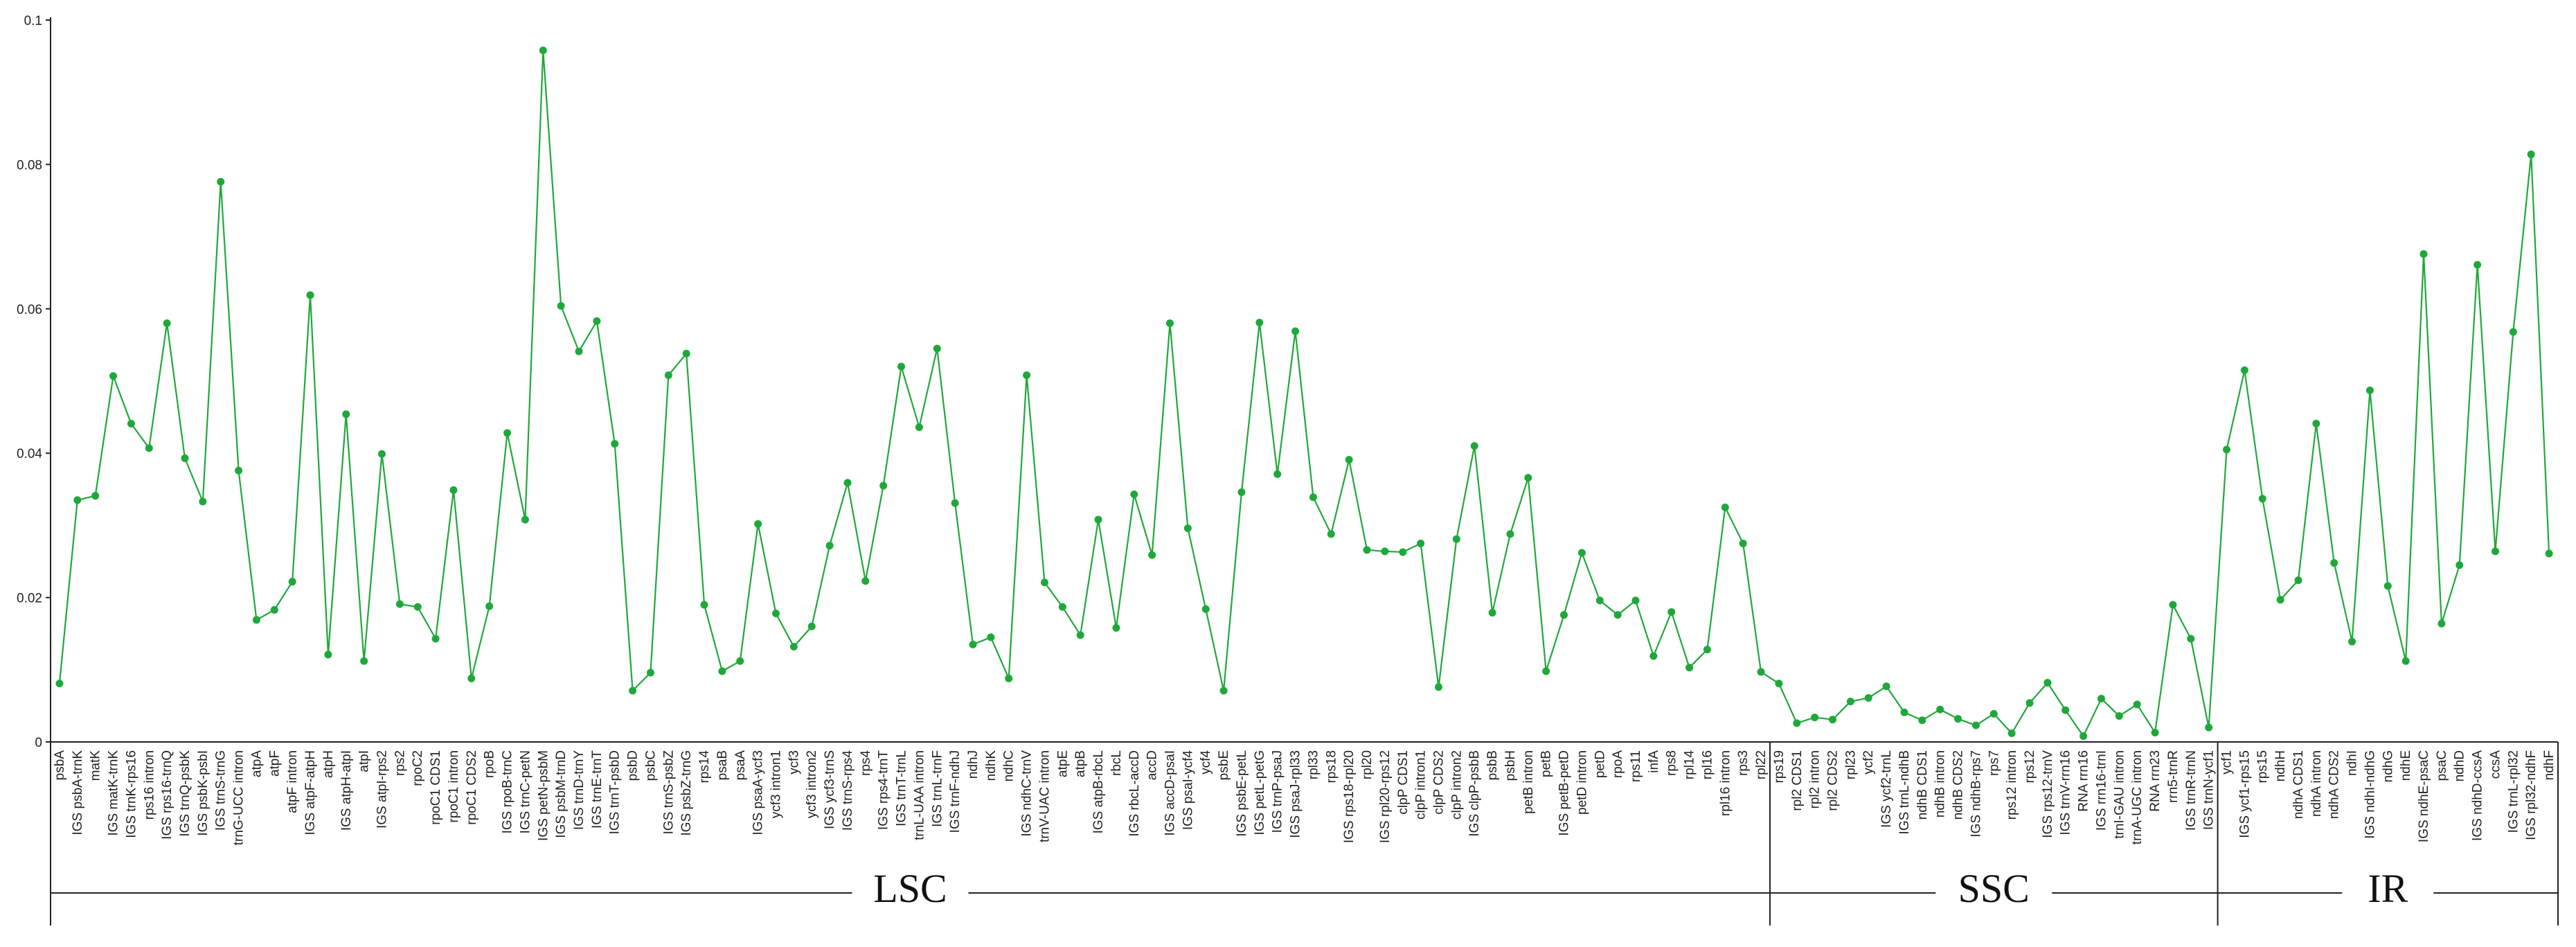  I want to click on x-category-label: IGS ndhB-rps7, so click(1976, 794).